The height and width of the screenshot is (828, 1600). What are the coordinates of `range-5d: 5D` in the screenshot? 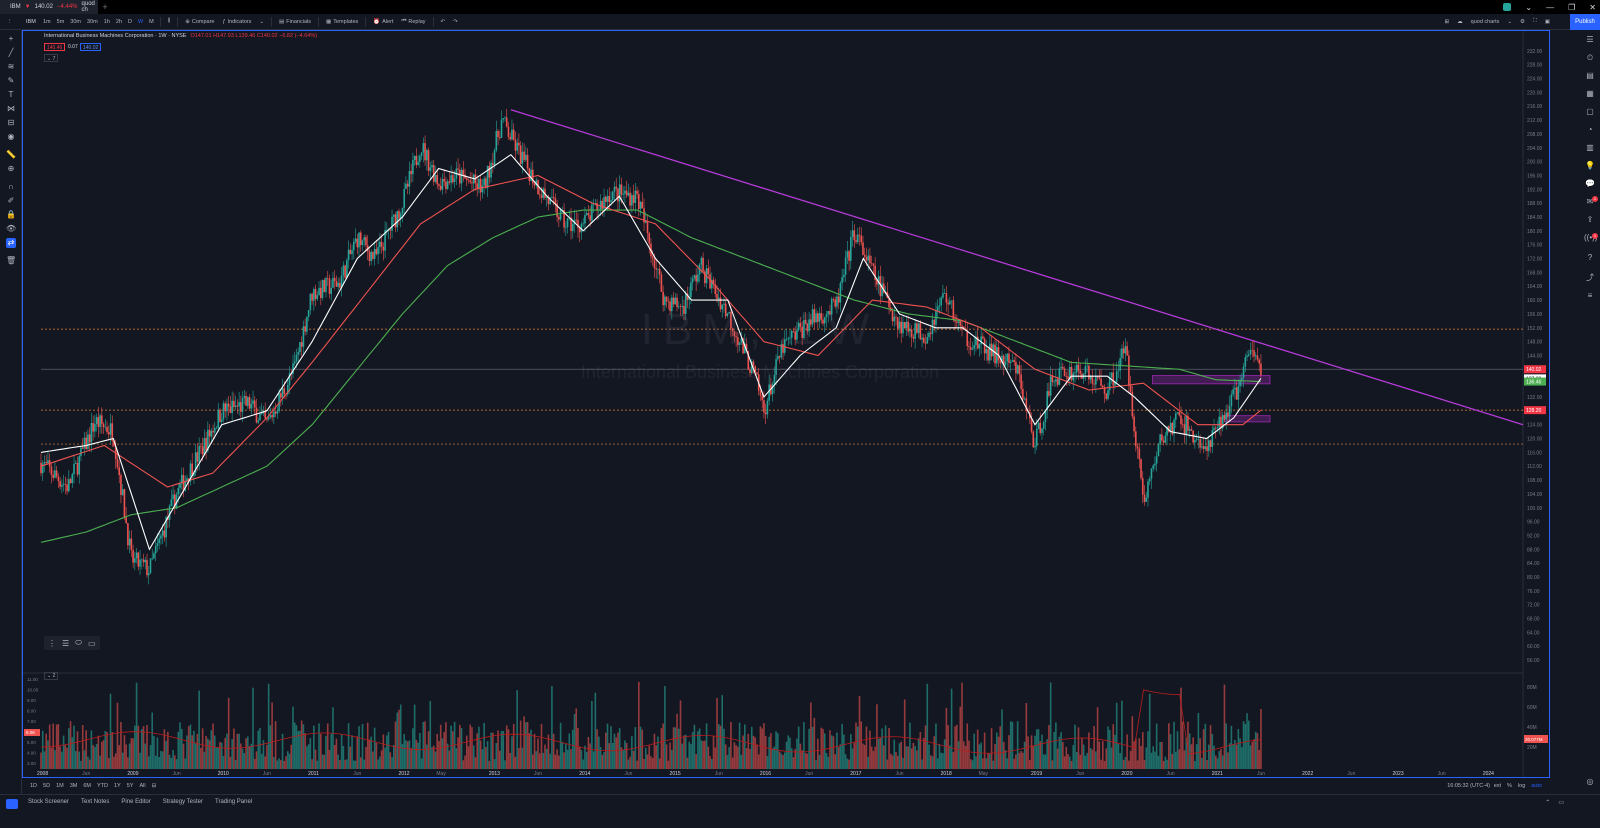 It's located at (47, 786).